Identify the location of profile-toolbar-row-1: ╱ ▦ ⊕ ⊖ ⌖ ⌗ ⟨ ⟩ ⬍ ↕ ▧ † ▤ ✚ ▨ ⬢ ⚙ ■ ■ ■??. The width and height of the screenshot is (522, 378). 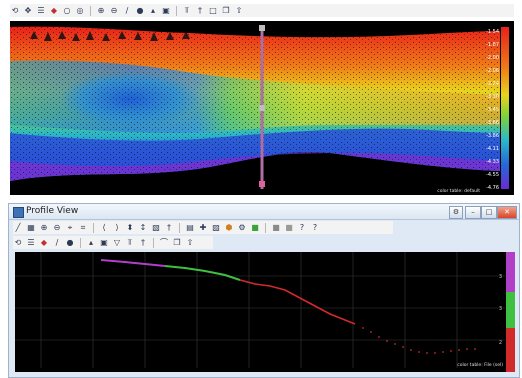
(203, 227).